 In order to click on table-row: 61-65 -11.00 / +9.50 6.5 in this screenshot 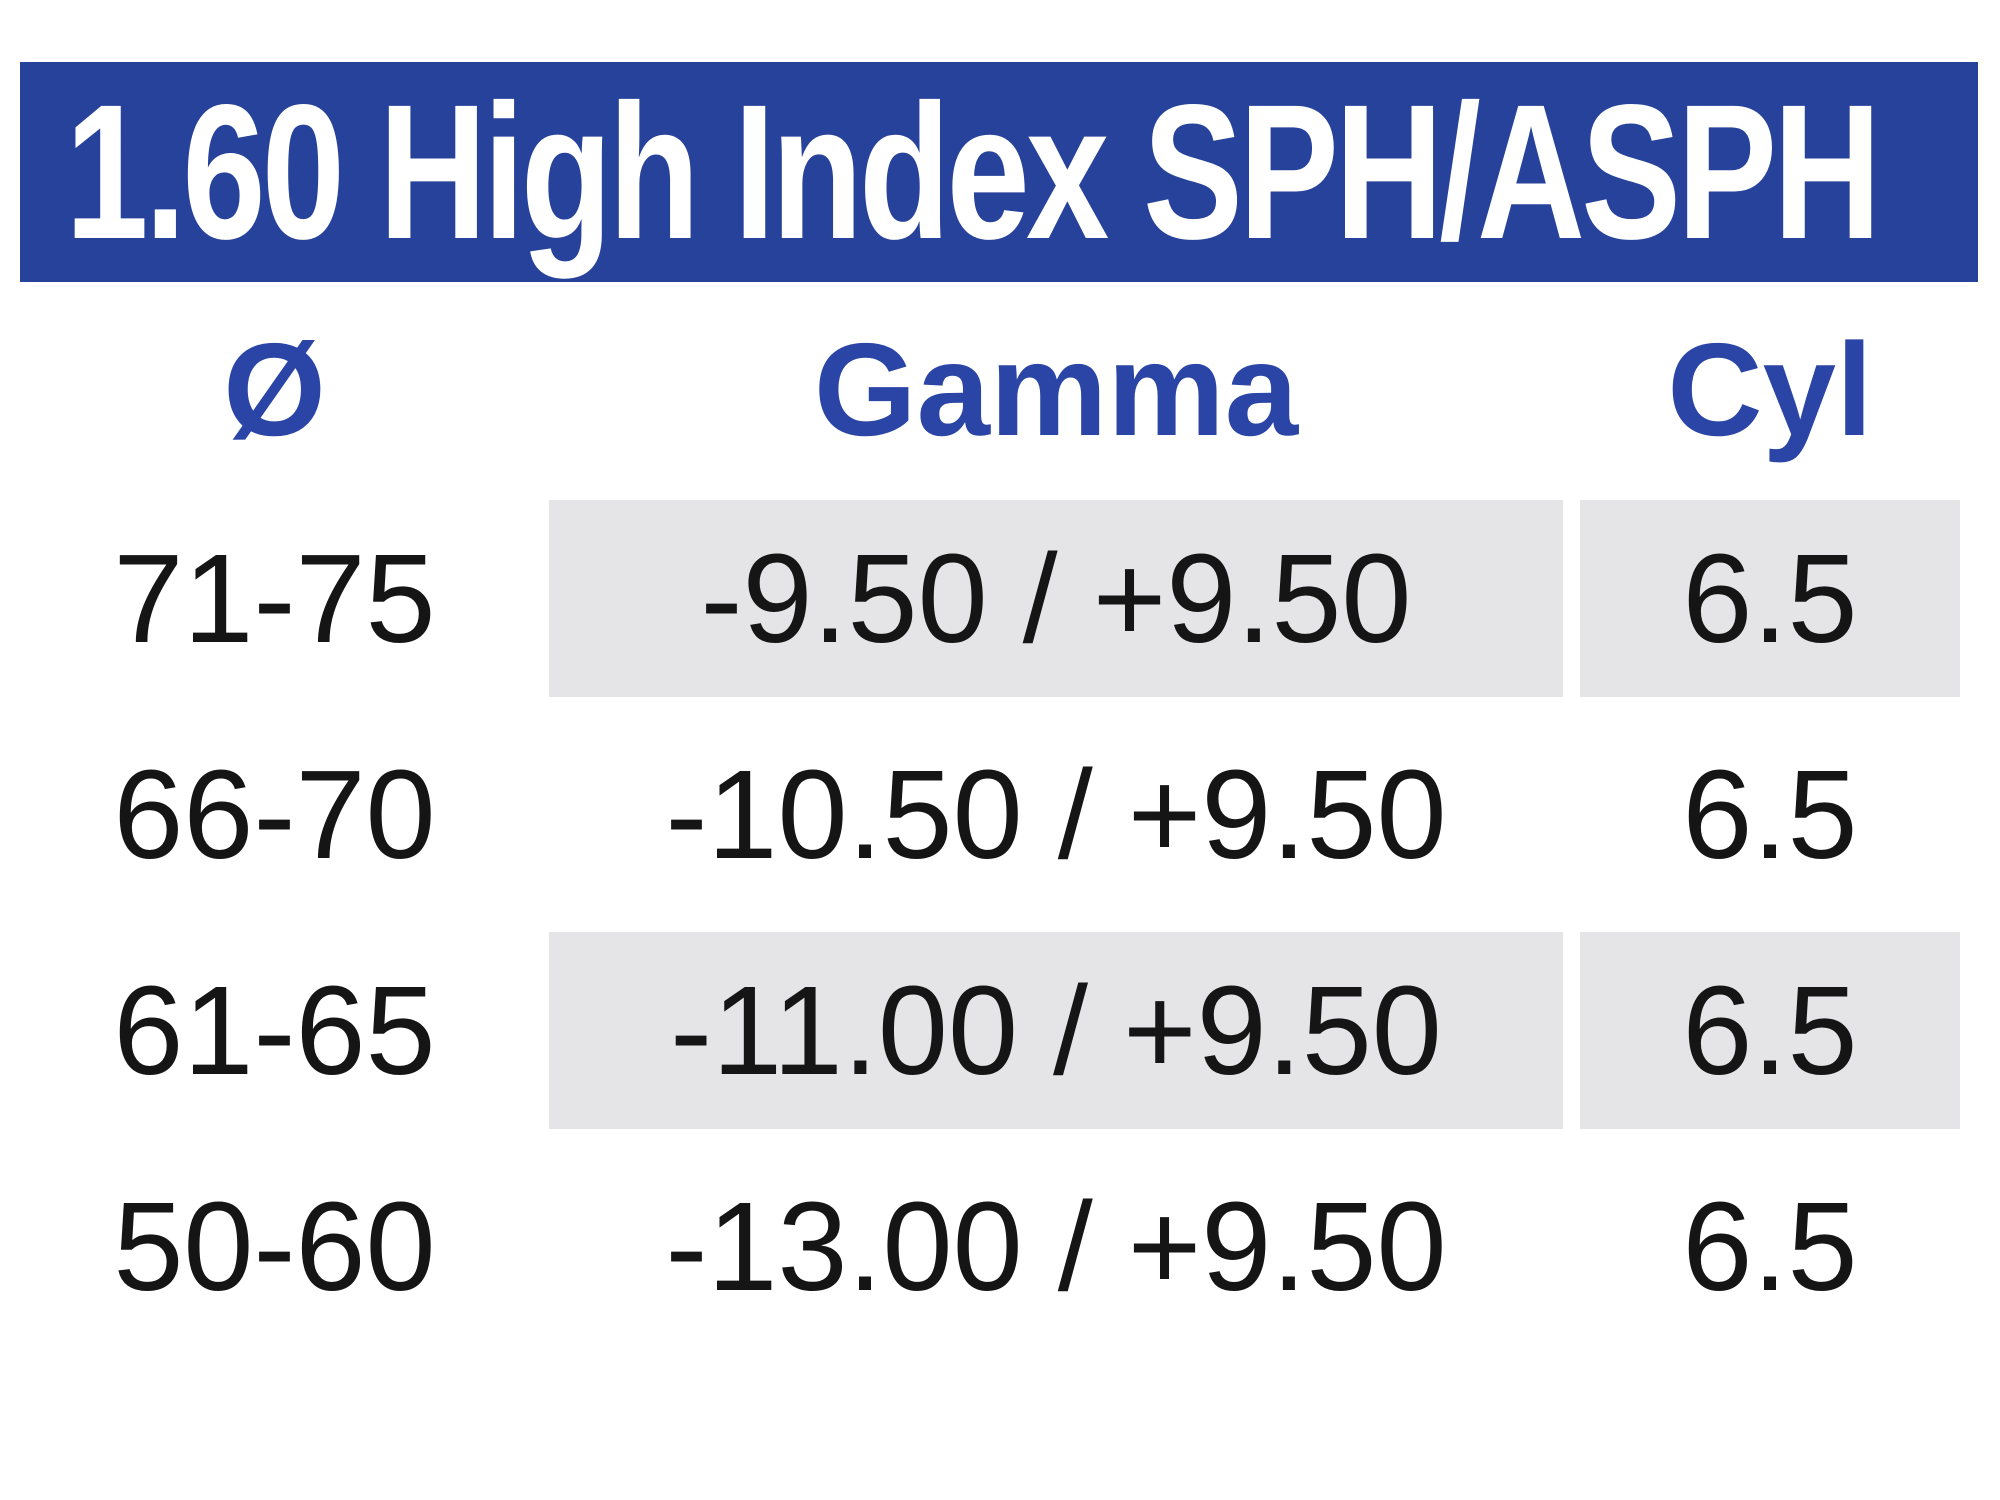, I will do `click(1000, 1030)`.